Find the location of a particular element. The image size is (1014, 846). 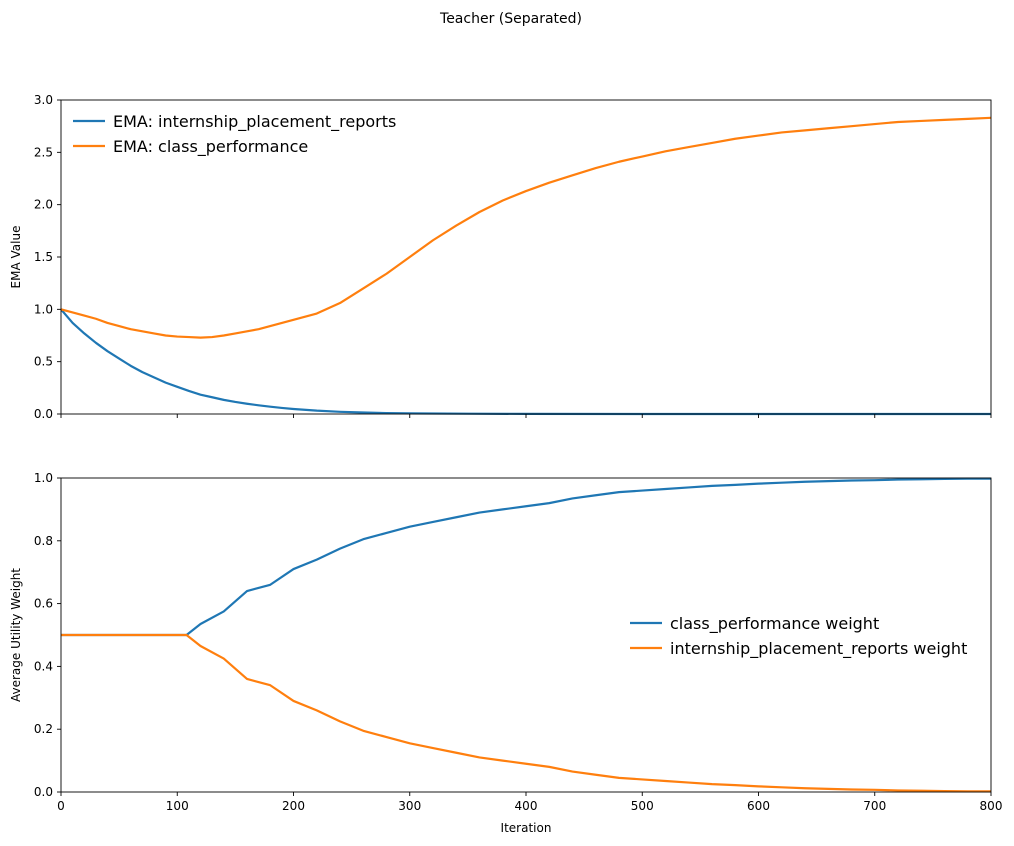

top-ytick-label: 0.0 is located at coordinates (43, 414).